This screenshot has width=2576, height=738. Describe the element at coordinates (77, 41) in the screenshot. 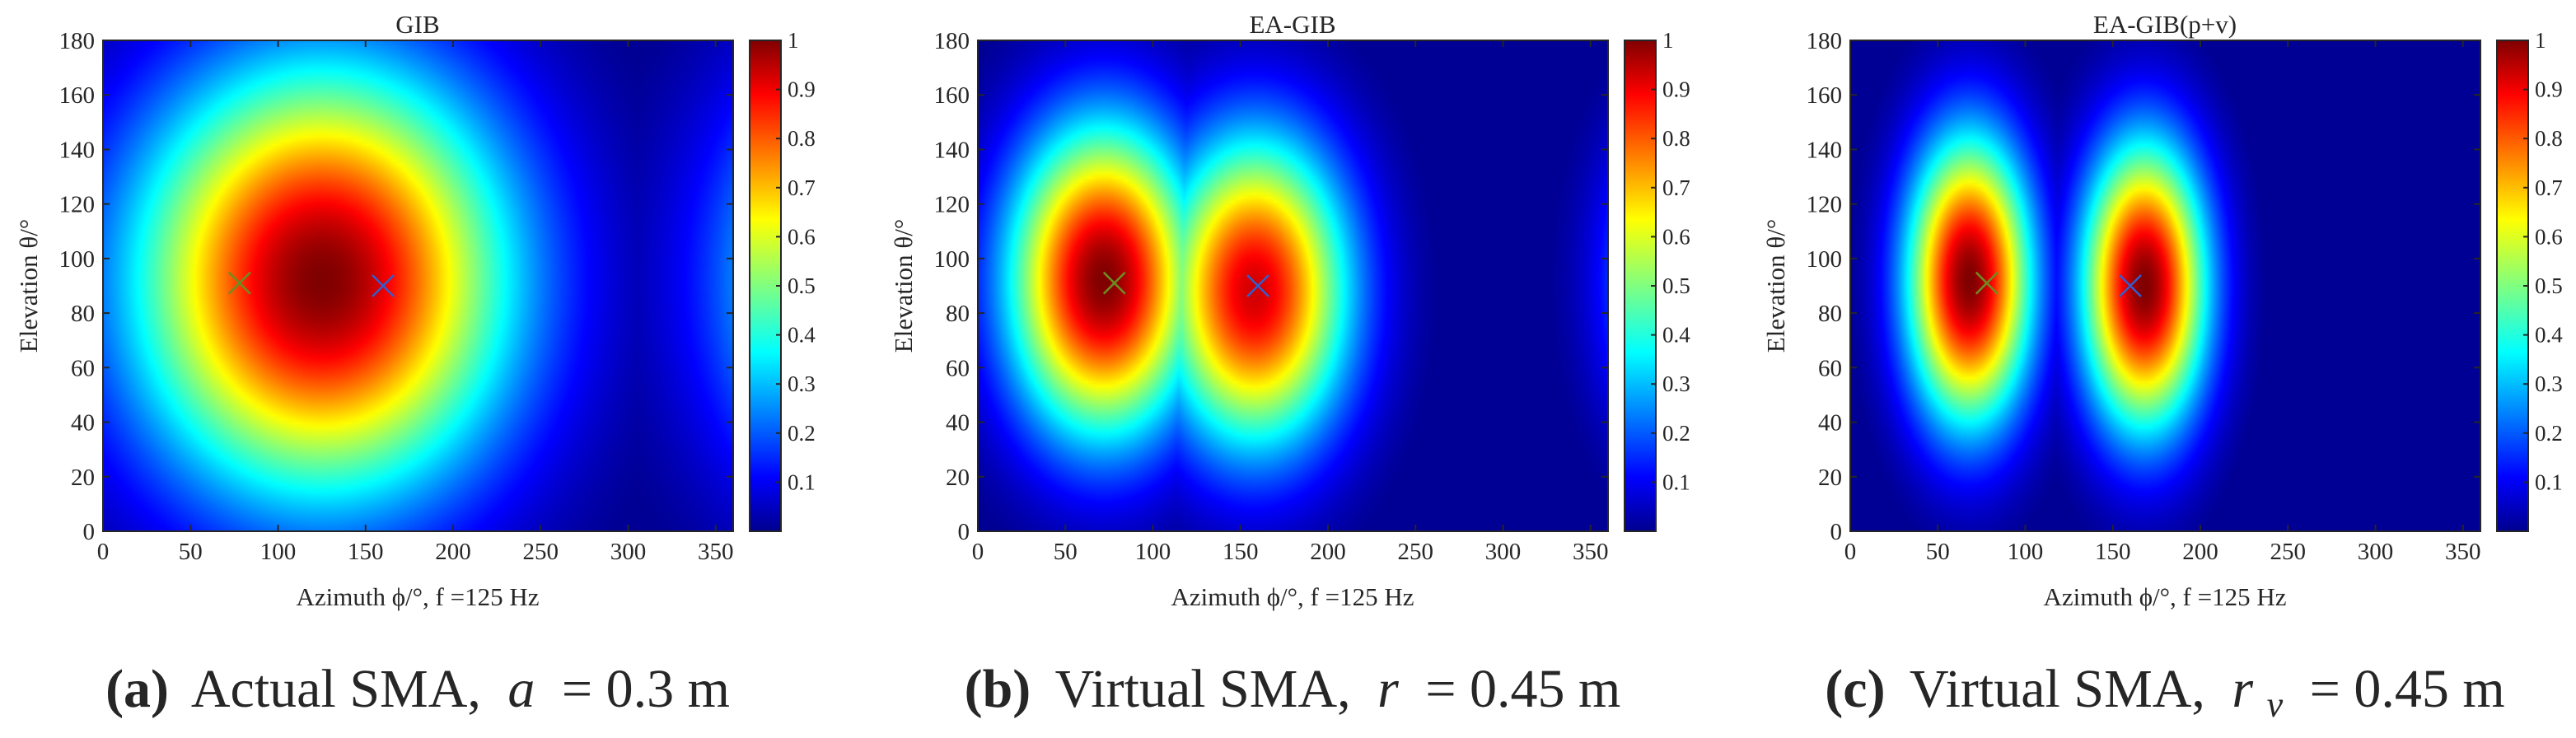

I see `y-tick-label: 180` at that location.